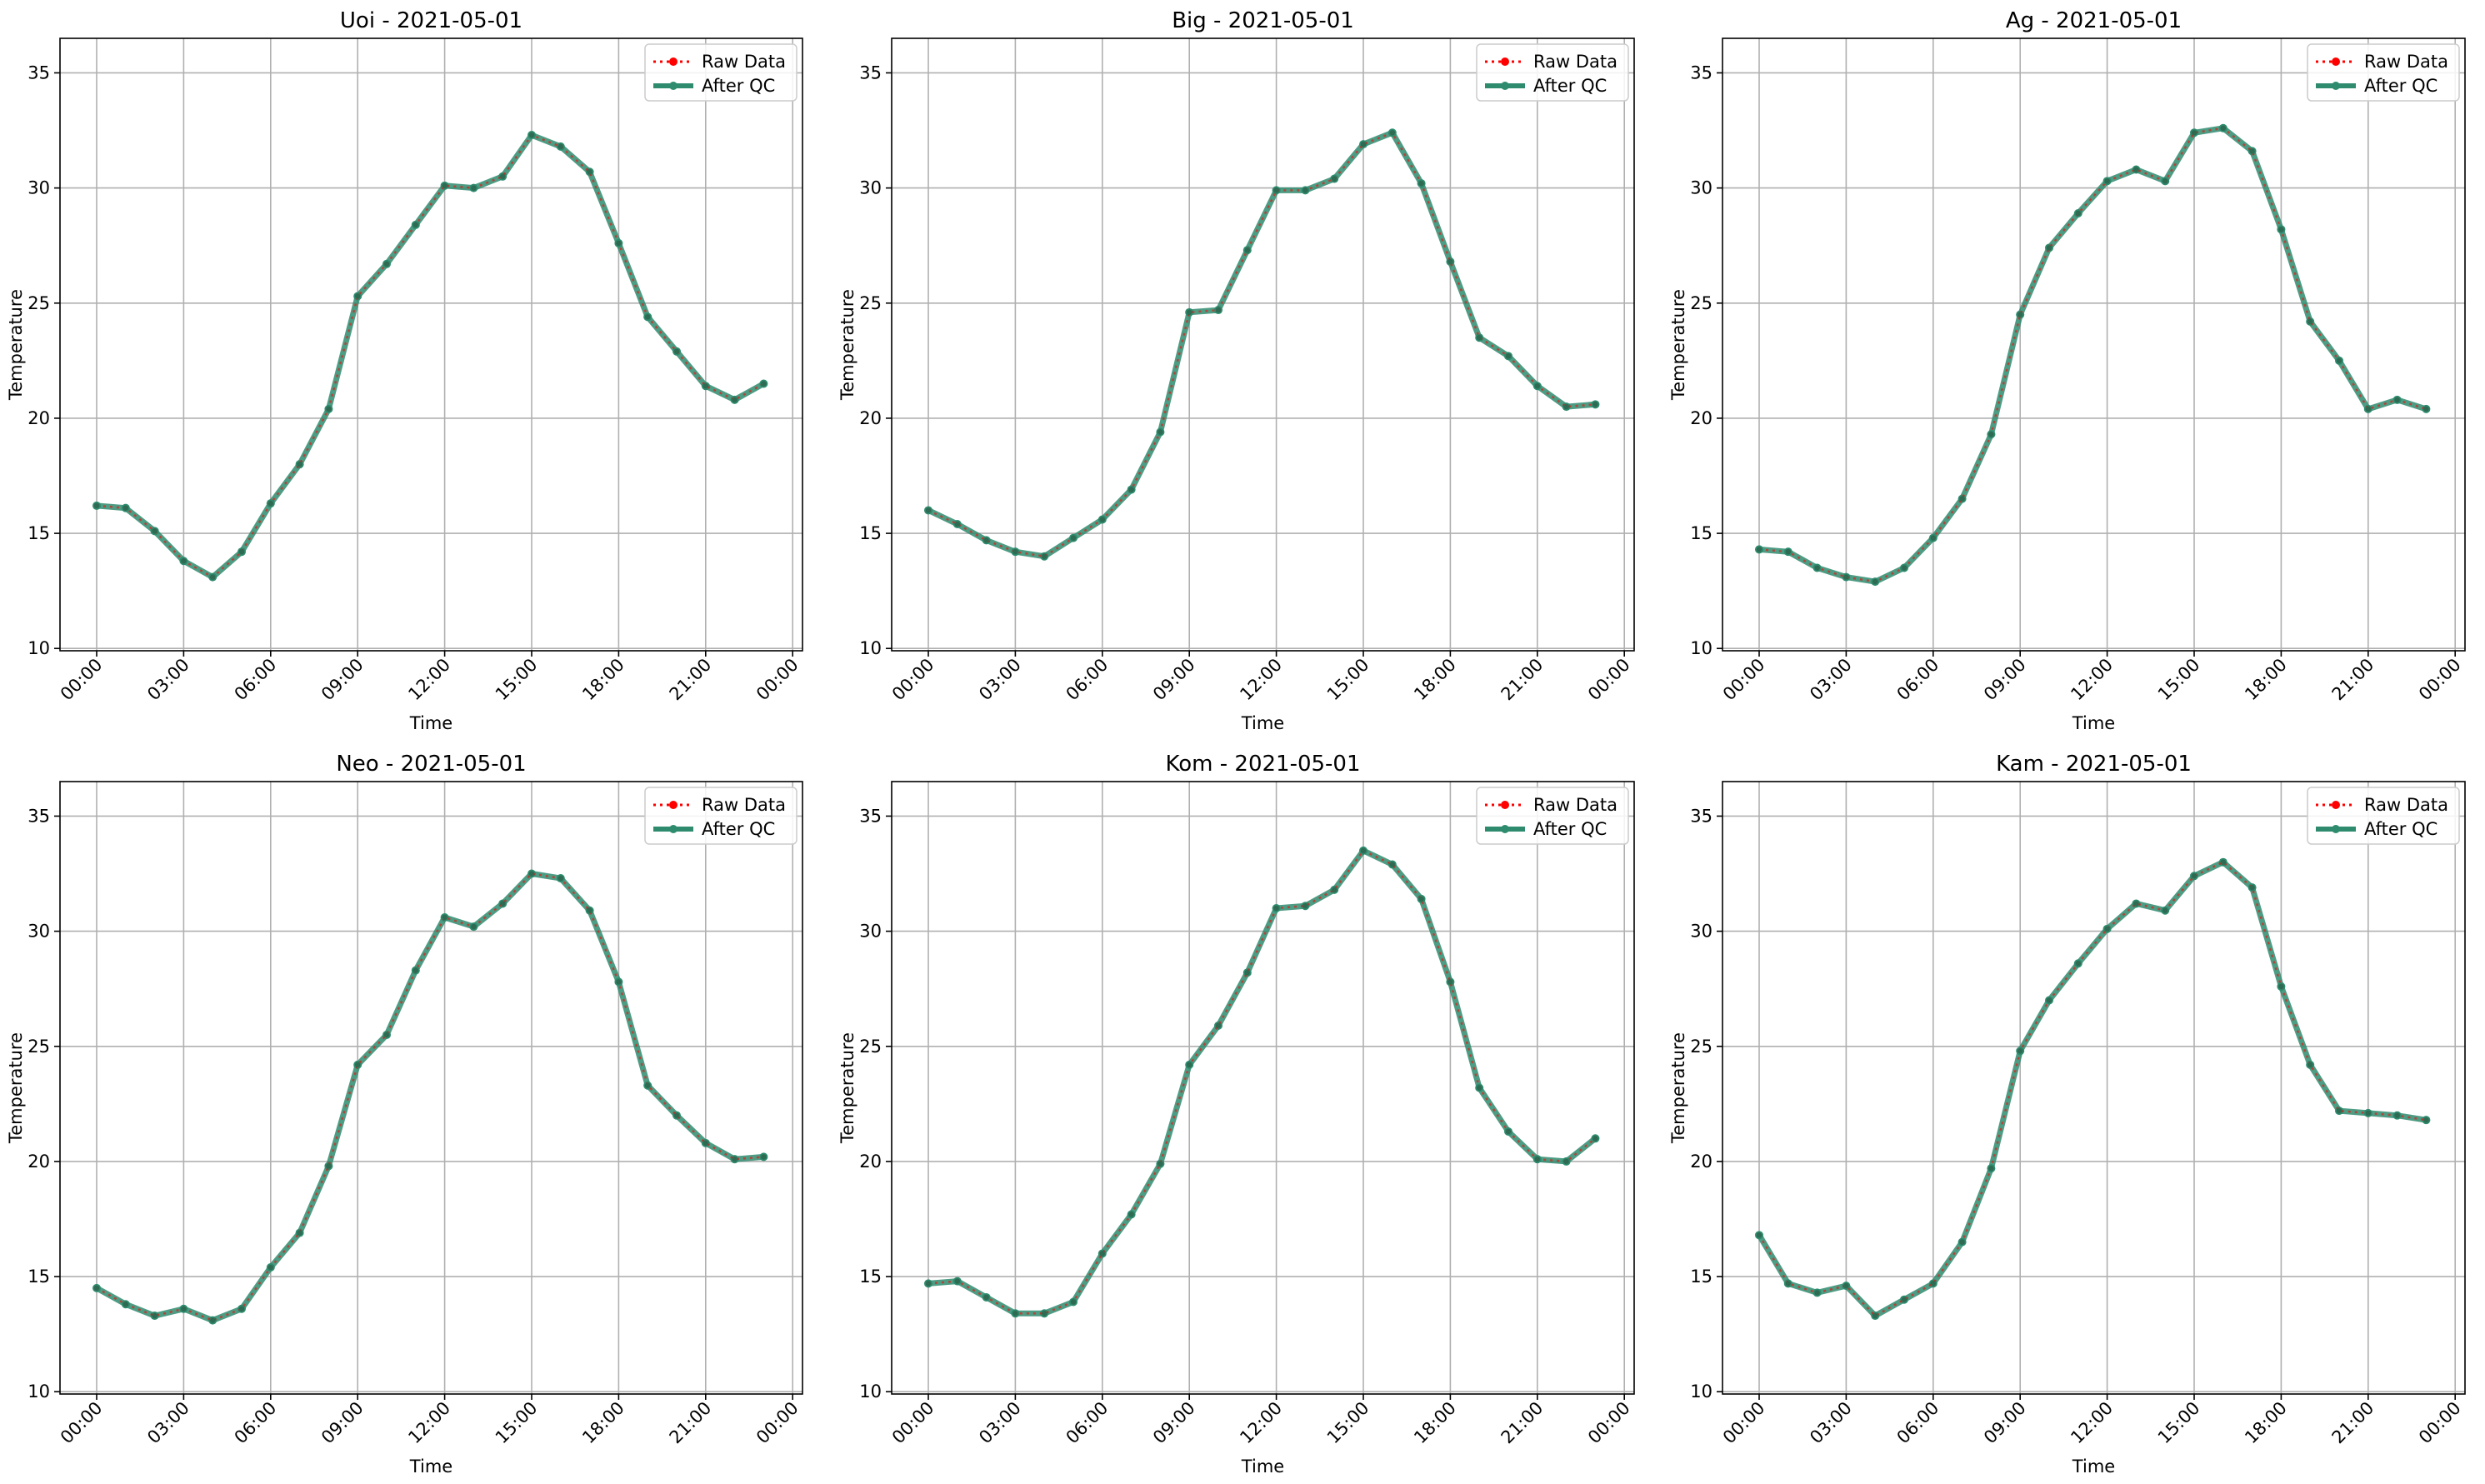  I want to click on series-line-raw-data, so click(431, 356).